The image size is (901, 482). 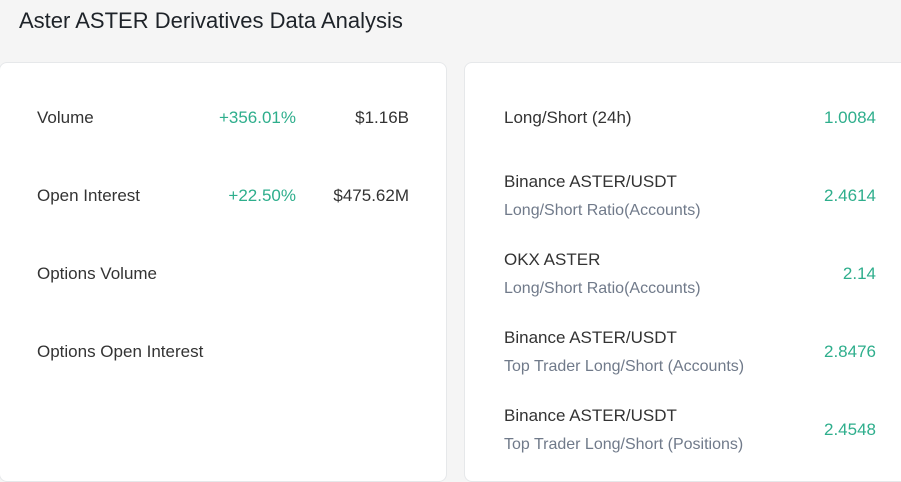 I want to click on row-value: $475.62M, so click(x=371, y=195).